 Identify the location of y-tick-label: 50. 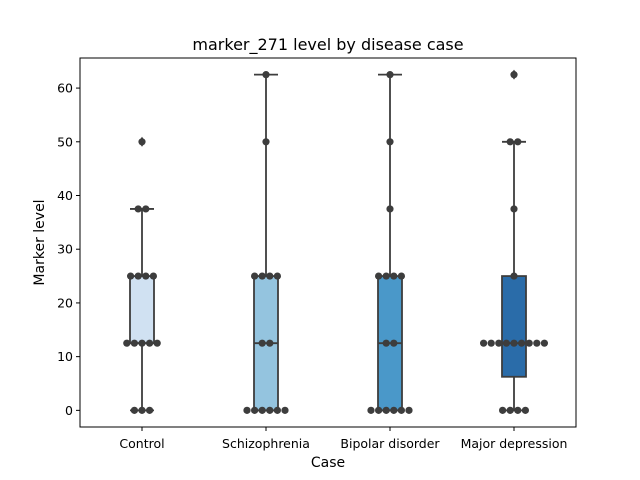
(65, 141).